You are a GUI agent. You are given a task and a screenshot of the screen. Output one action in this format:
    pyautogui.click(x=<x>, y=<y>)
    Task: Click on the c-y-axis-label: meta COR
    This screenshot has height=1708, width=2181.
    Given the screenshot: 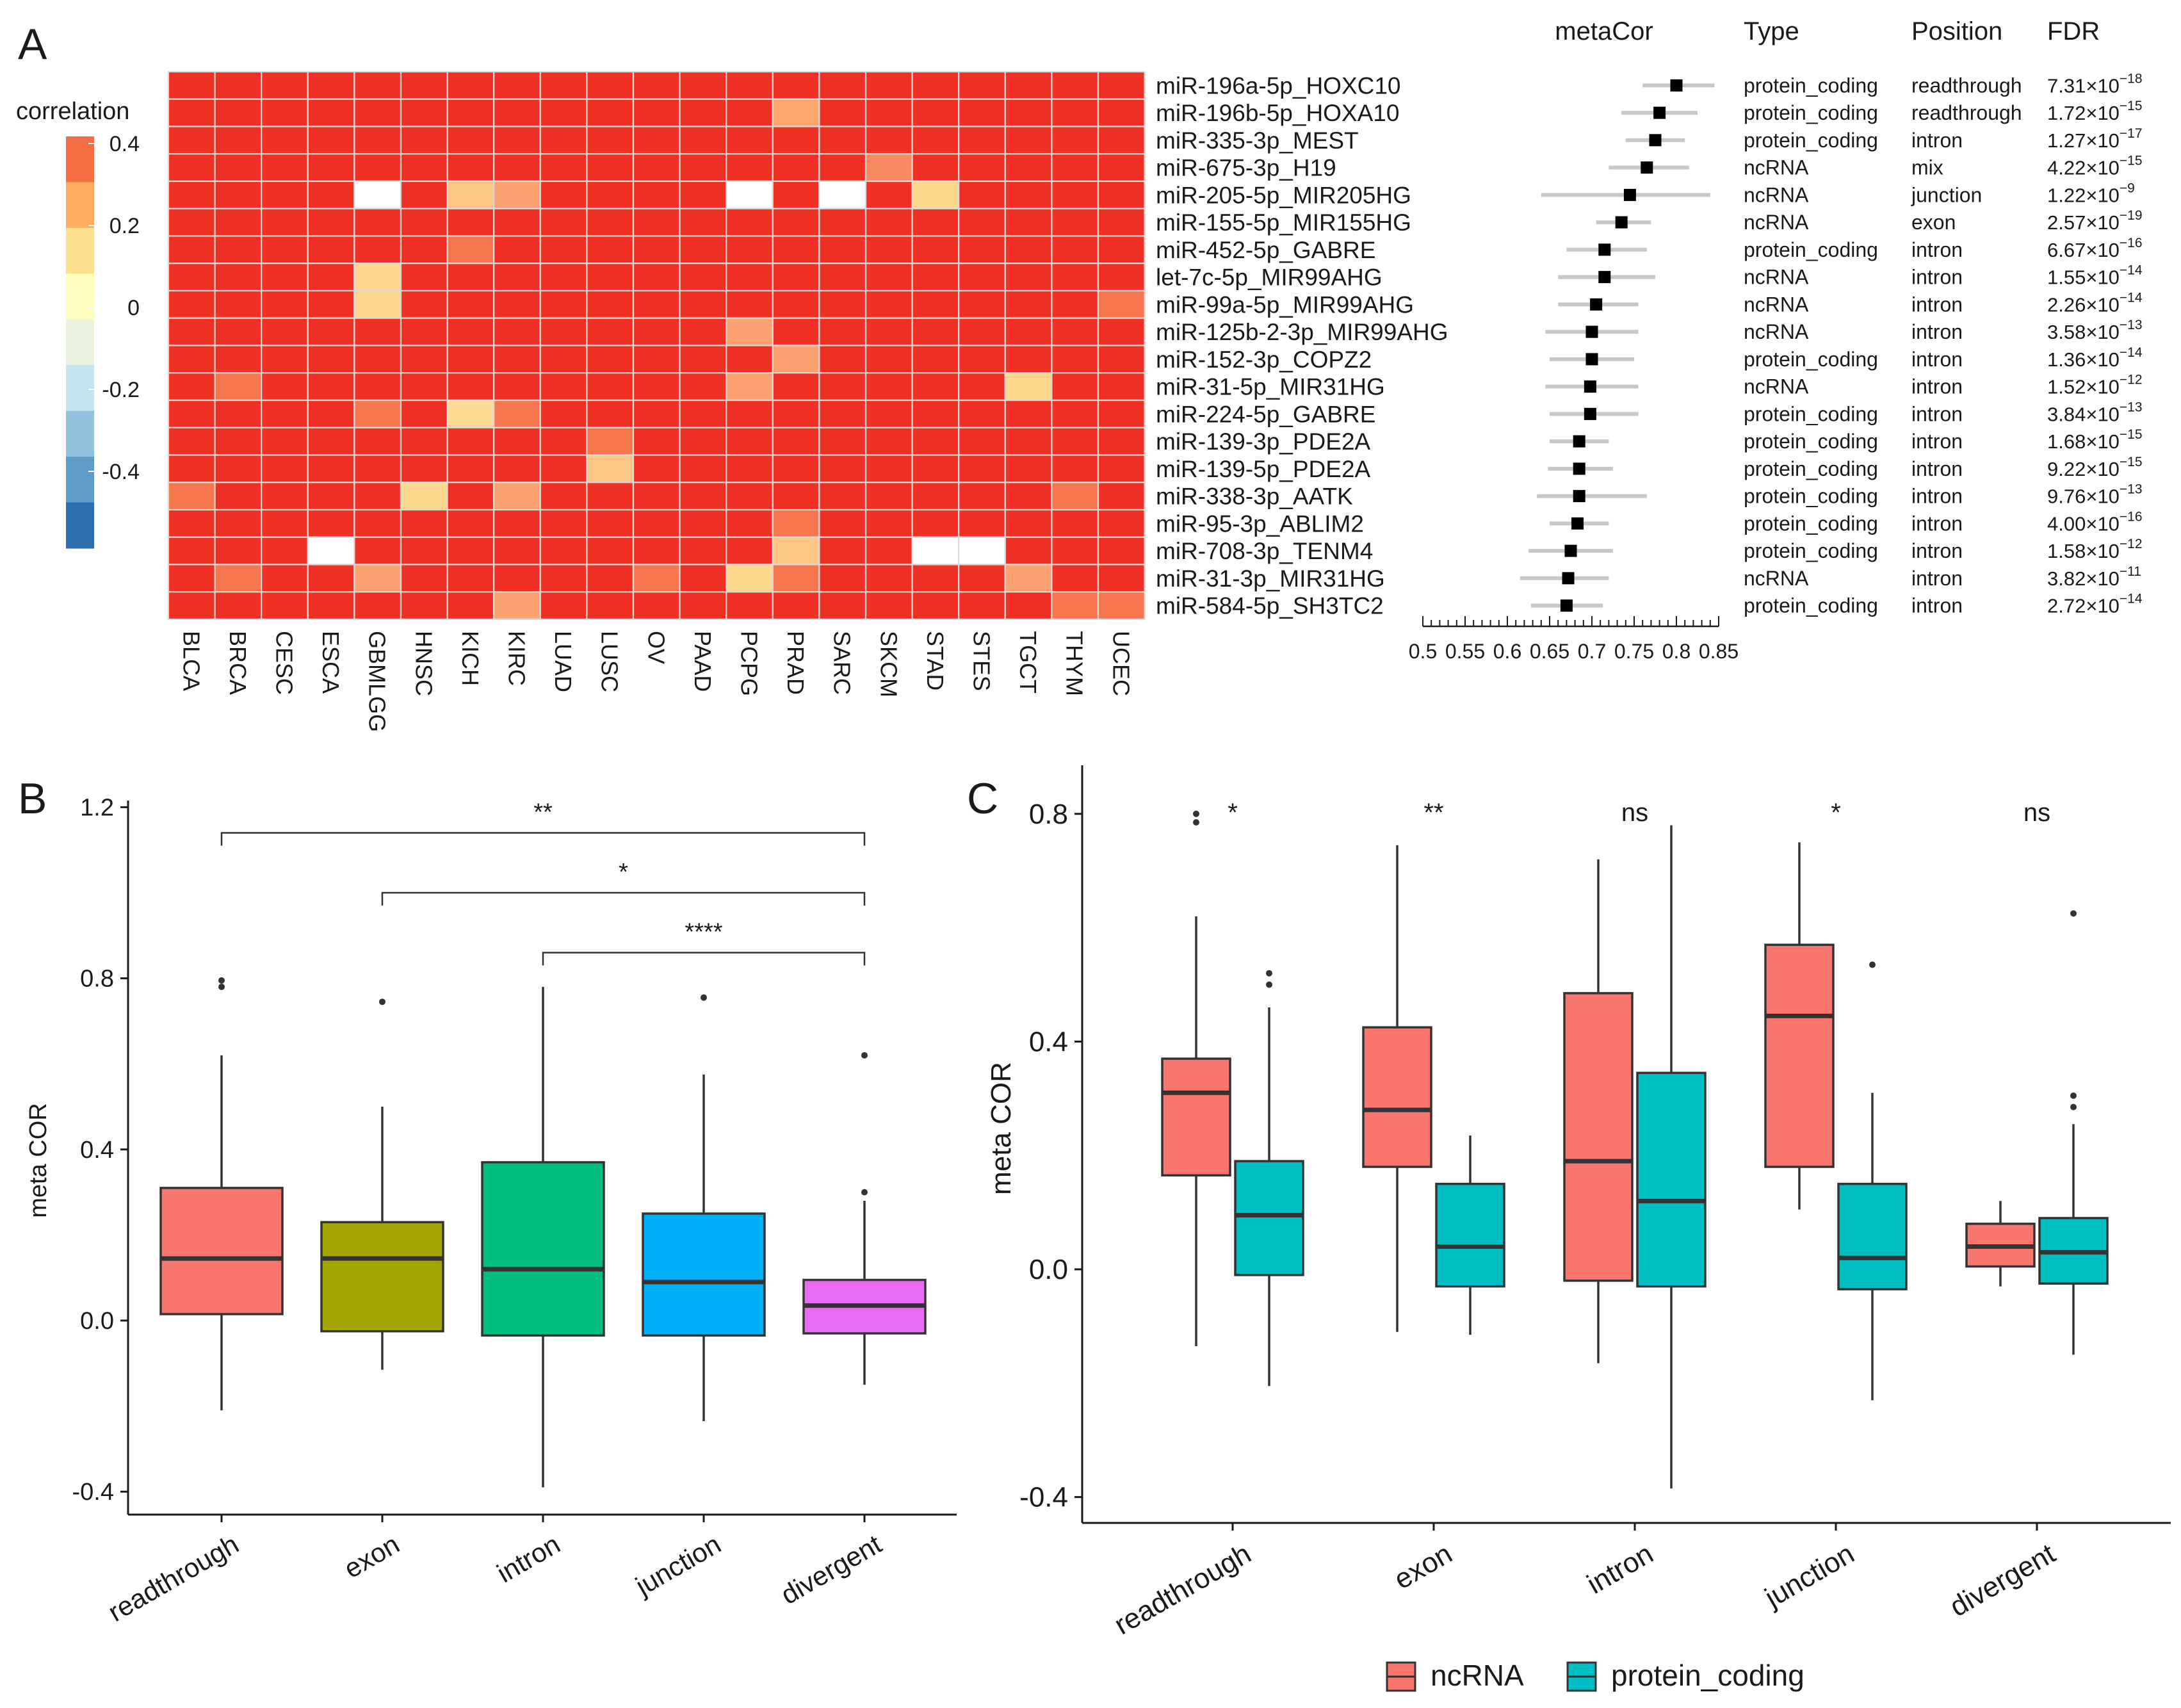 What is the action you would take?
    pyautogui.click(x=1001, y=1128)
    